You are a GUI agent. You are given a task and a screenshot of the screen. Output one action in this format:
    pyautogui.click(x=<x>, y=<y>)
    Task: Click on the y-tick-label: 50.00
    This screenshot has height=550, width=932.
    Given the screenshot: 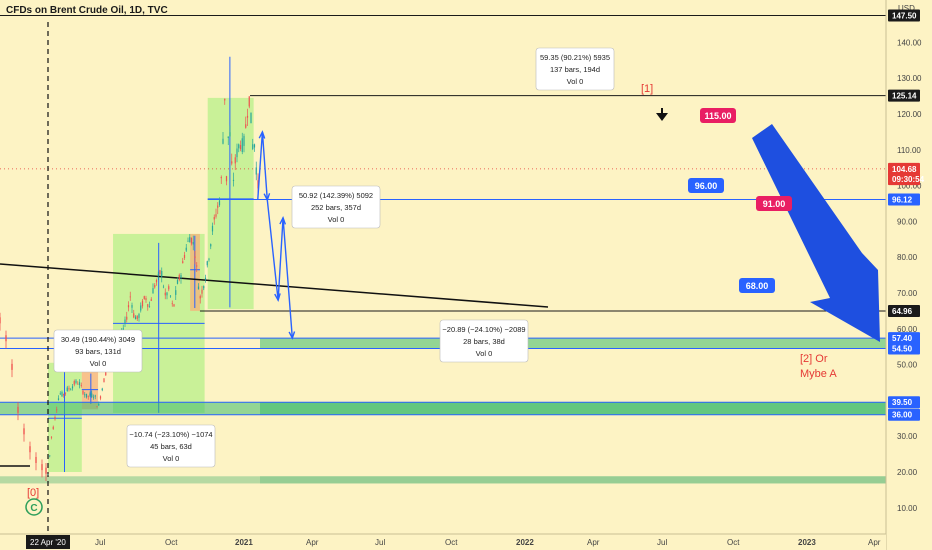 What is the action you would take?
    pyautogui.click(x=907, y=365)
    